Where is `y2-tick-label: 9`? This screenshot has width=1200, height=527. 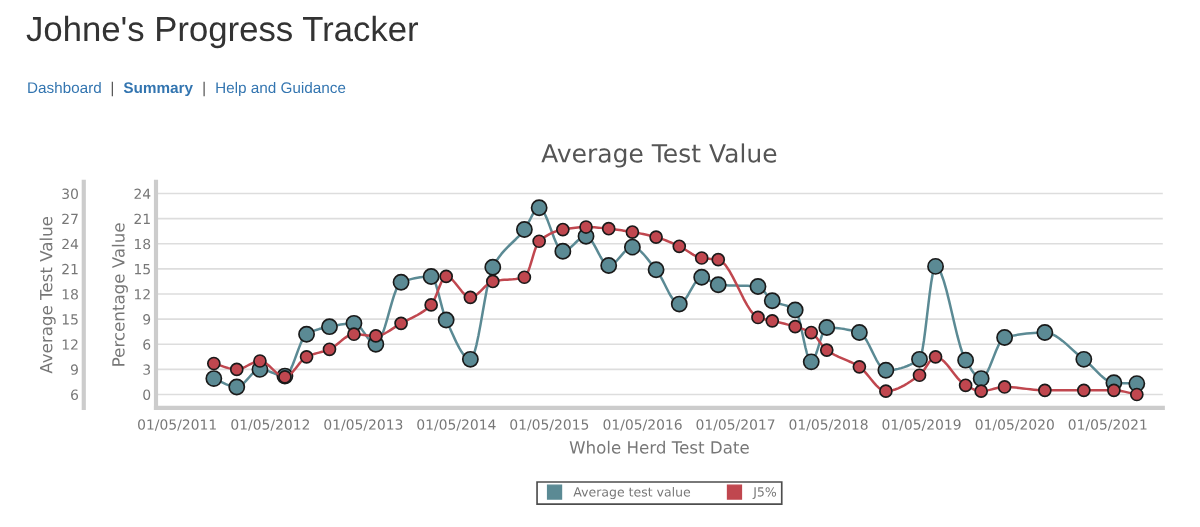
y2-tick-label: 9 is located at coordinates (147, 319).